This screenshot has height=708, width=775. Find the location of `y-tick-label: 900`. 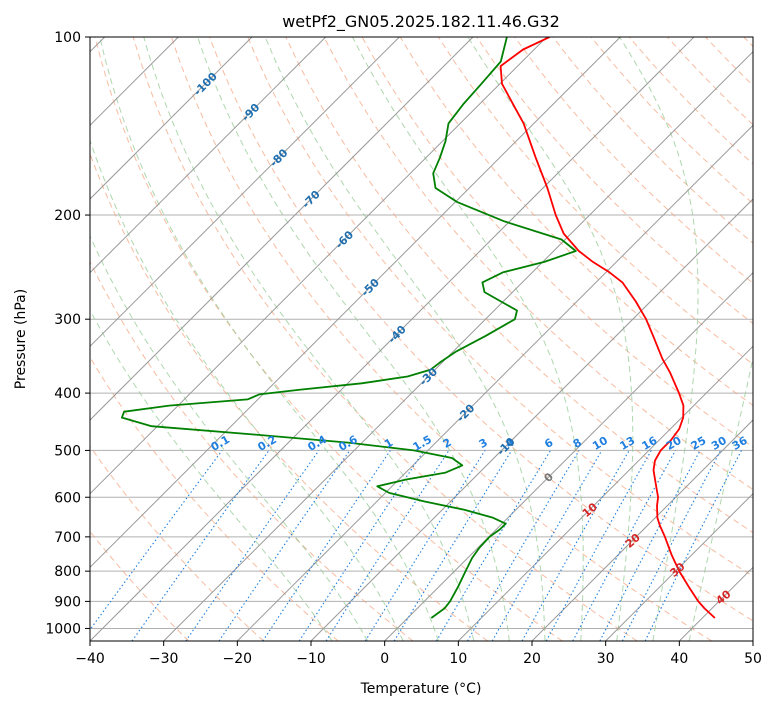

y-tick-label: 900 is located at coordinates (67, 602).